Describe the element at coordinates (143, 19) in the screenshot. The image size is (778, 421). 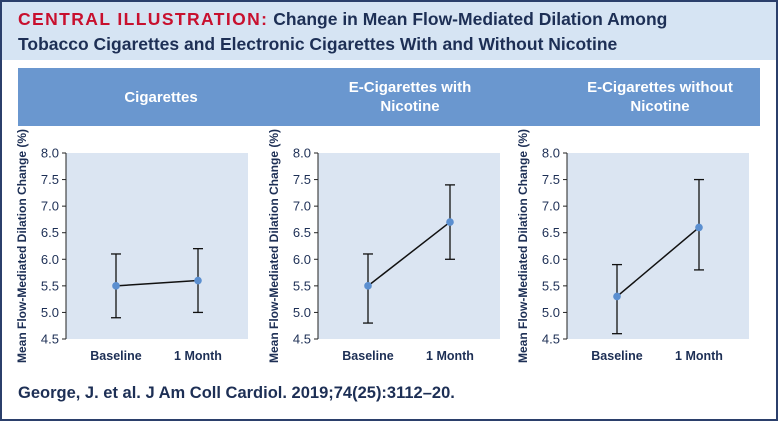
I see `central-illustration-label: CENTRAL ILLUSTRATION:` at that location.